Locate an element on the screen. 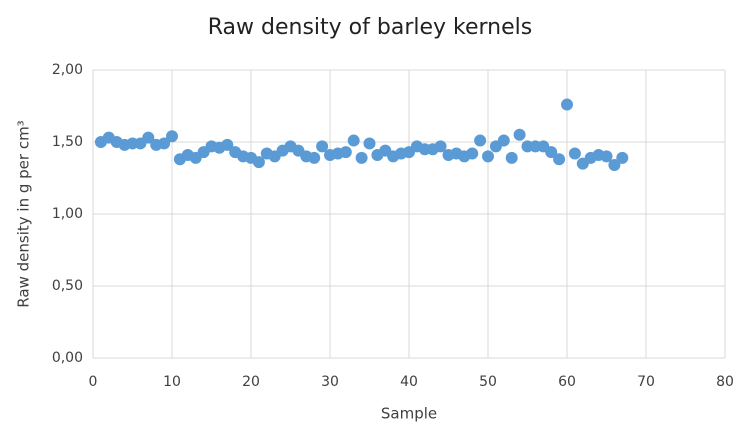  x-tick-label: 60 is located at coordinates (567, 382).